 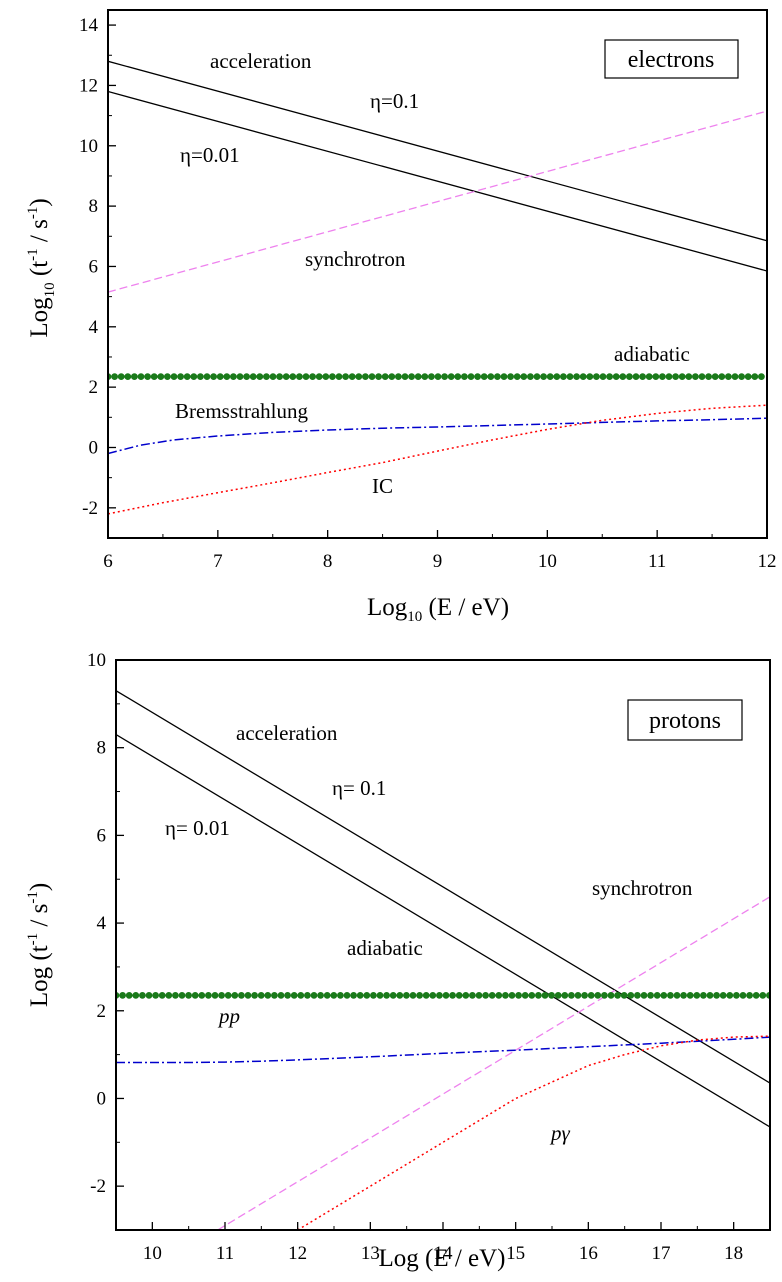 I want to click on series-adiabatic-dots, so click(x=436, y=376).